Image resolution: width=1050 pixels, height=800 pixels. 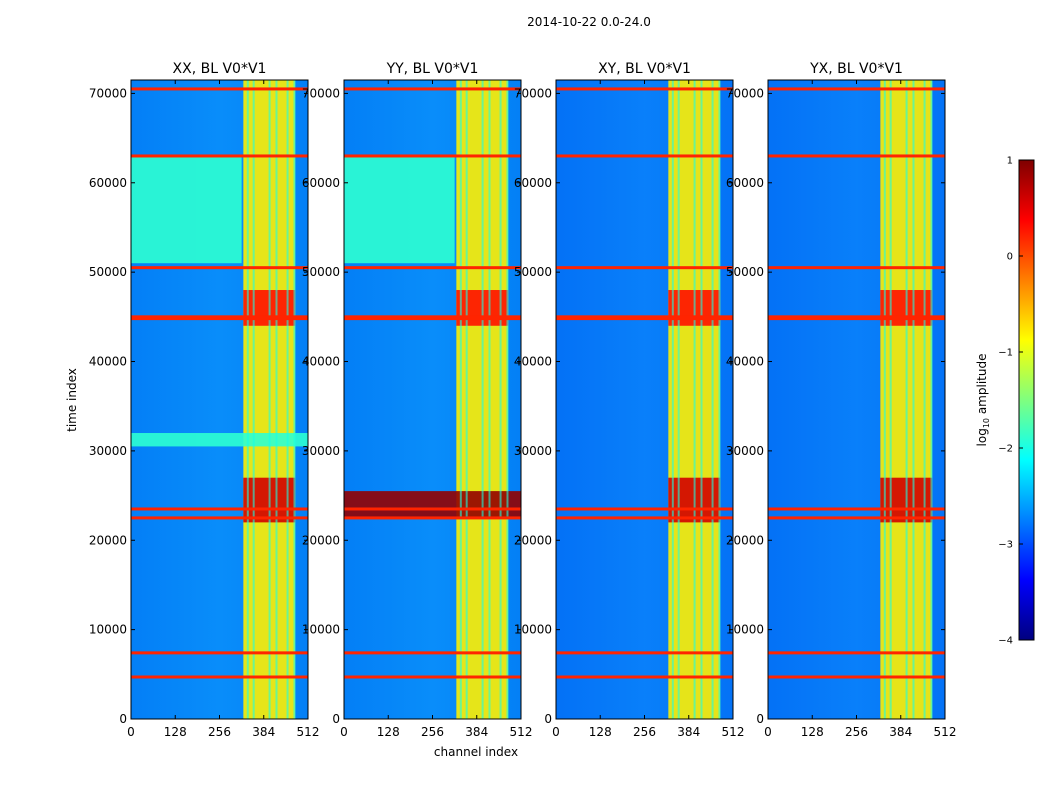 I want to click on colorbar-tick-label: −4, so click(x=1005, y=641).